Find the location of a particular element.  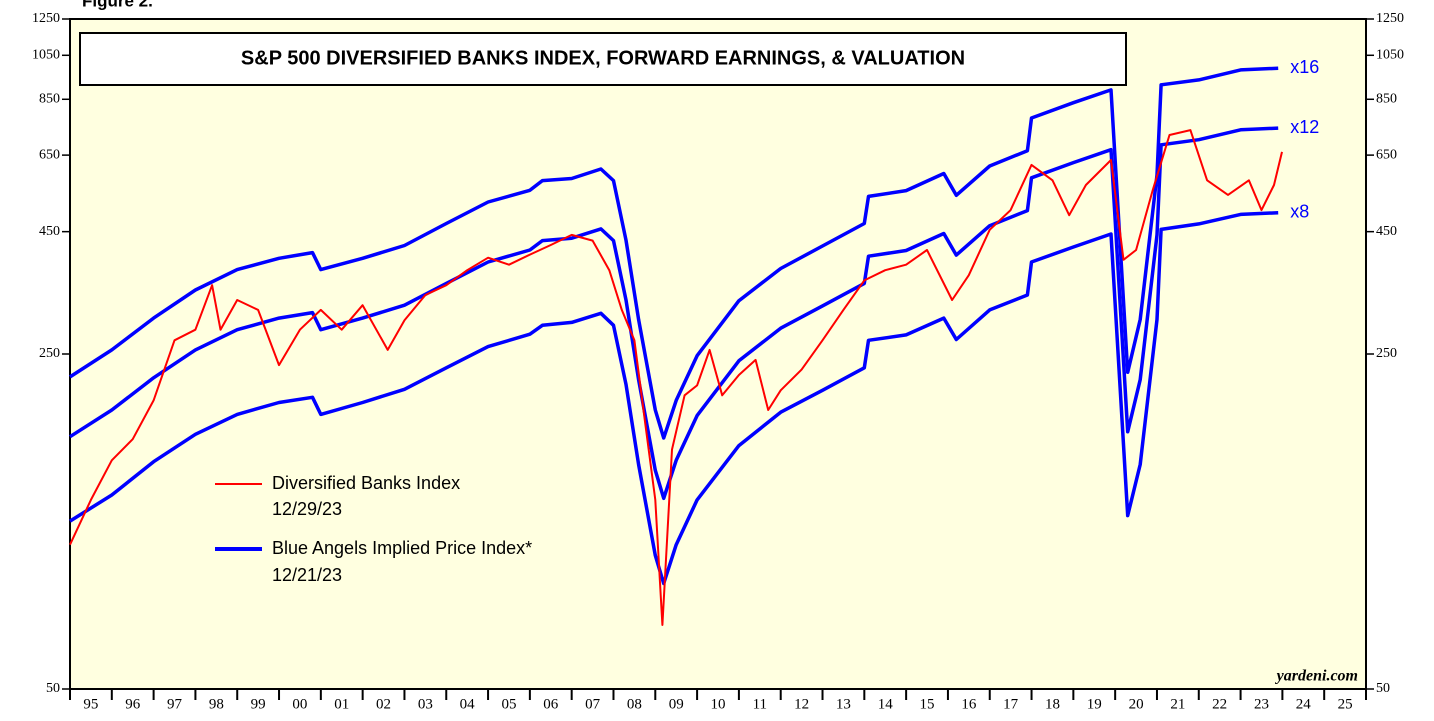

x-tick-label: 11 is located at coordinates (760, 704).